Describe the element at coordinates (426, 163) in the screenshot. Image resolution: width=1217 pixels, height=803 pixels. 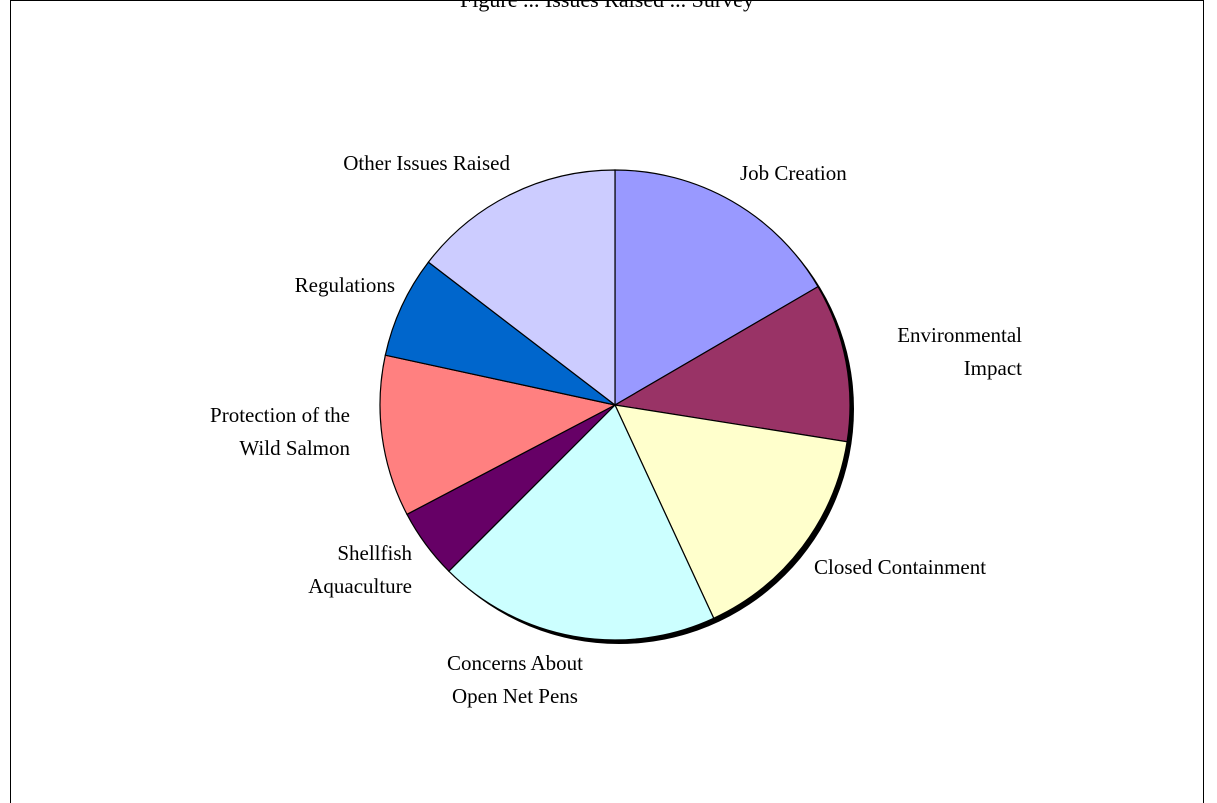
I see `slice-label-other-issues-raised: Other Issues Raised` at that location.